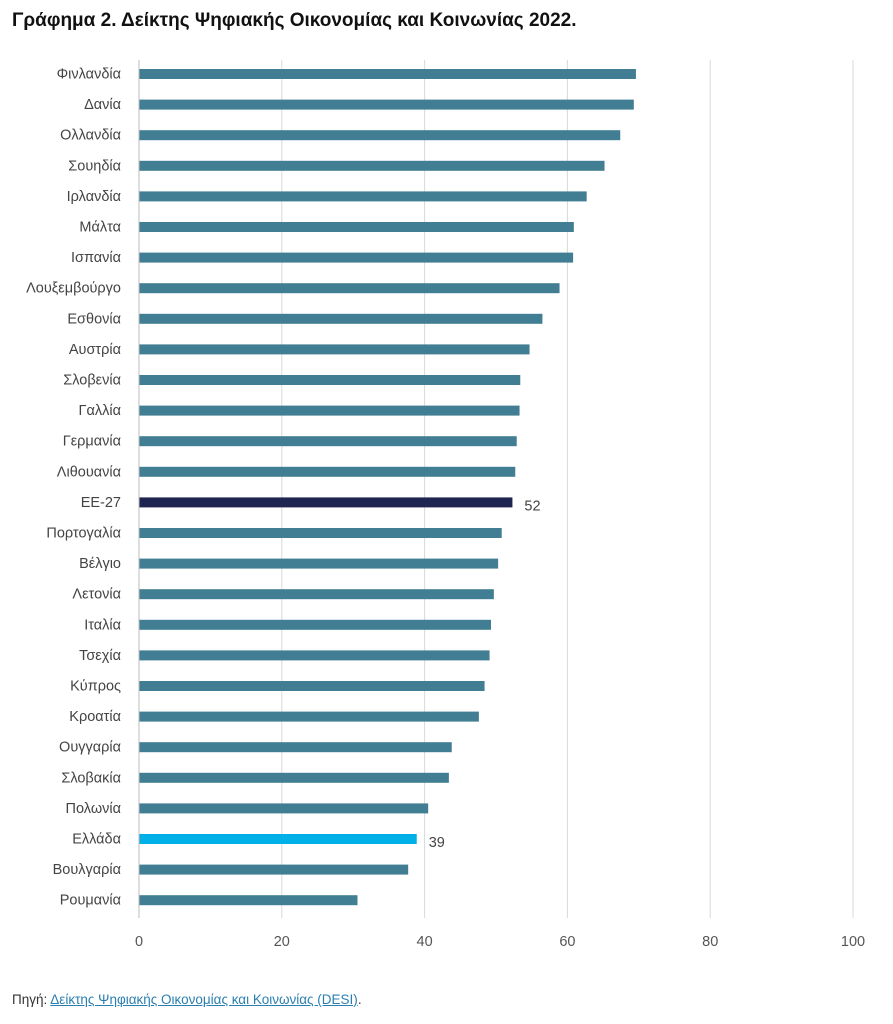  I want to click on x-tick-label: 40, so click(425, 942).